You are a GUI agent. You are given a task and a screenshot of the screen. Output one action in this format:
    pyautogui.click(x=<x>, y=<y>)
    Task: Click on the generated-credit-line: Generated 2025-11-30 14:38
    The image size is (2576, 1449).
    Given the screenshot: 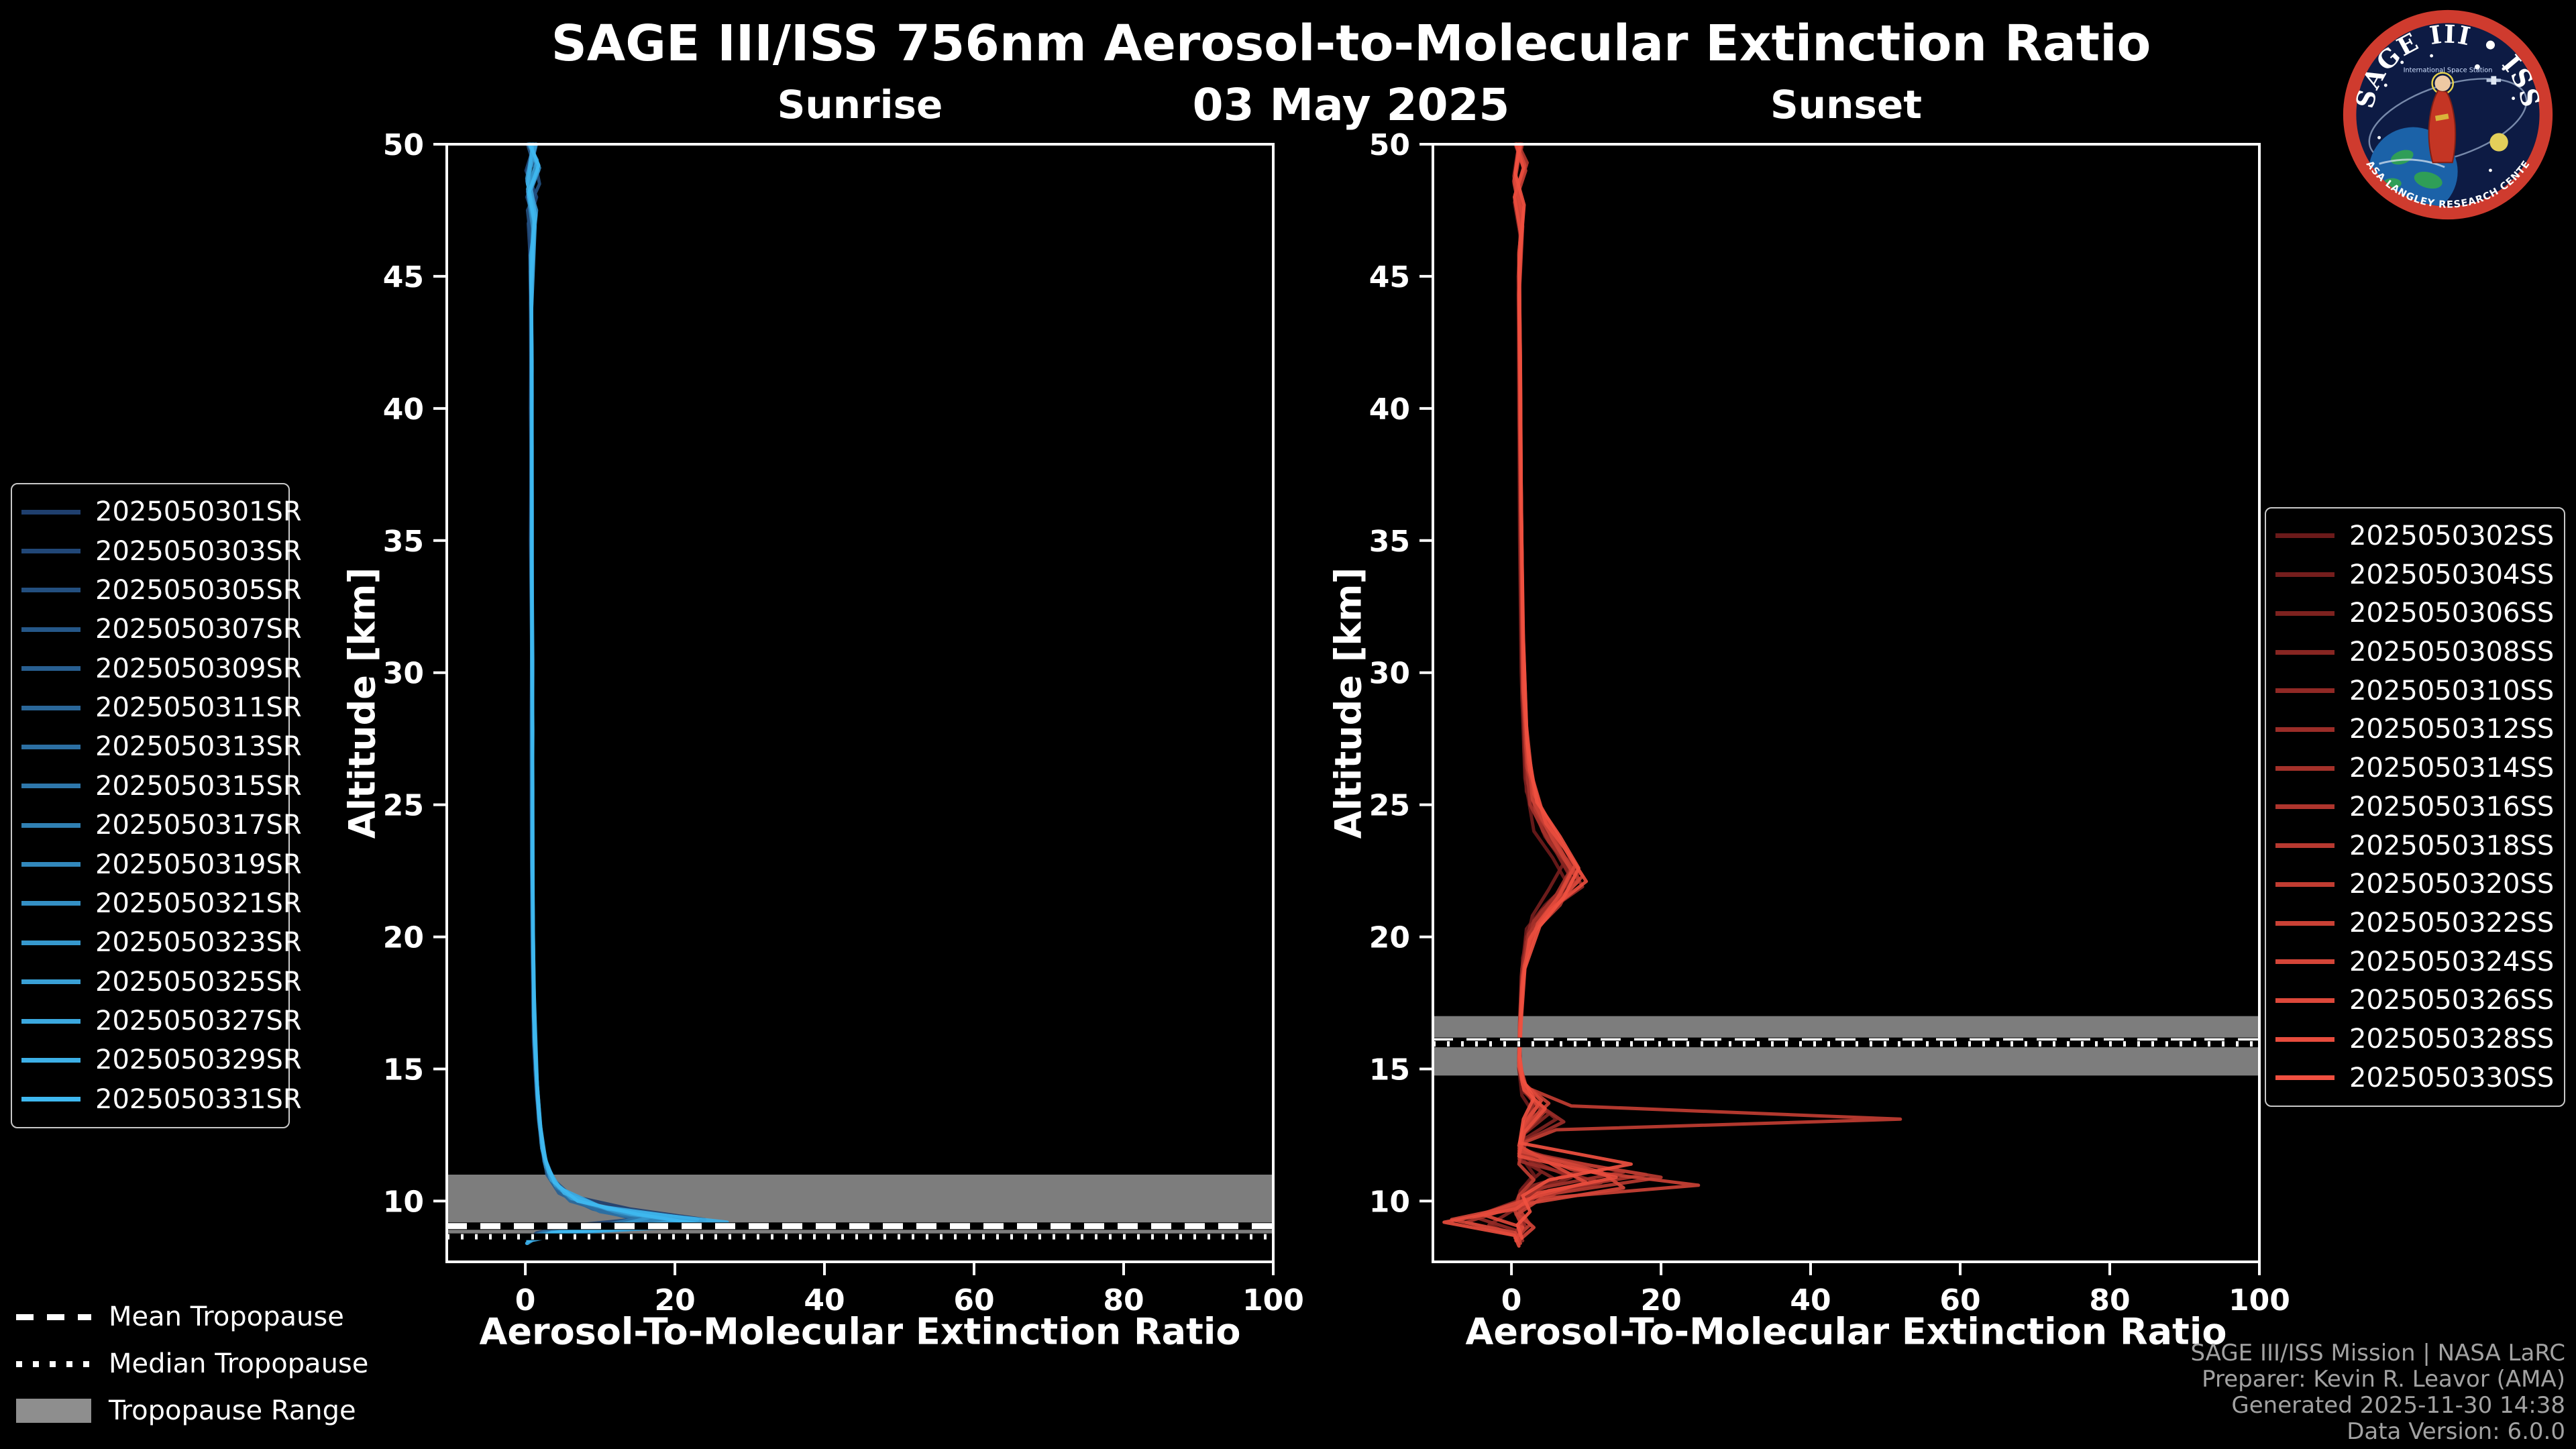 What is the action you would take?
    pyautogui.click(x=2398, y=1405)
    